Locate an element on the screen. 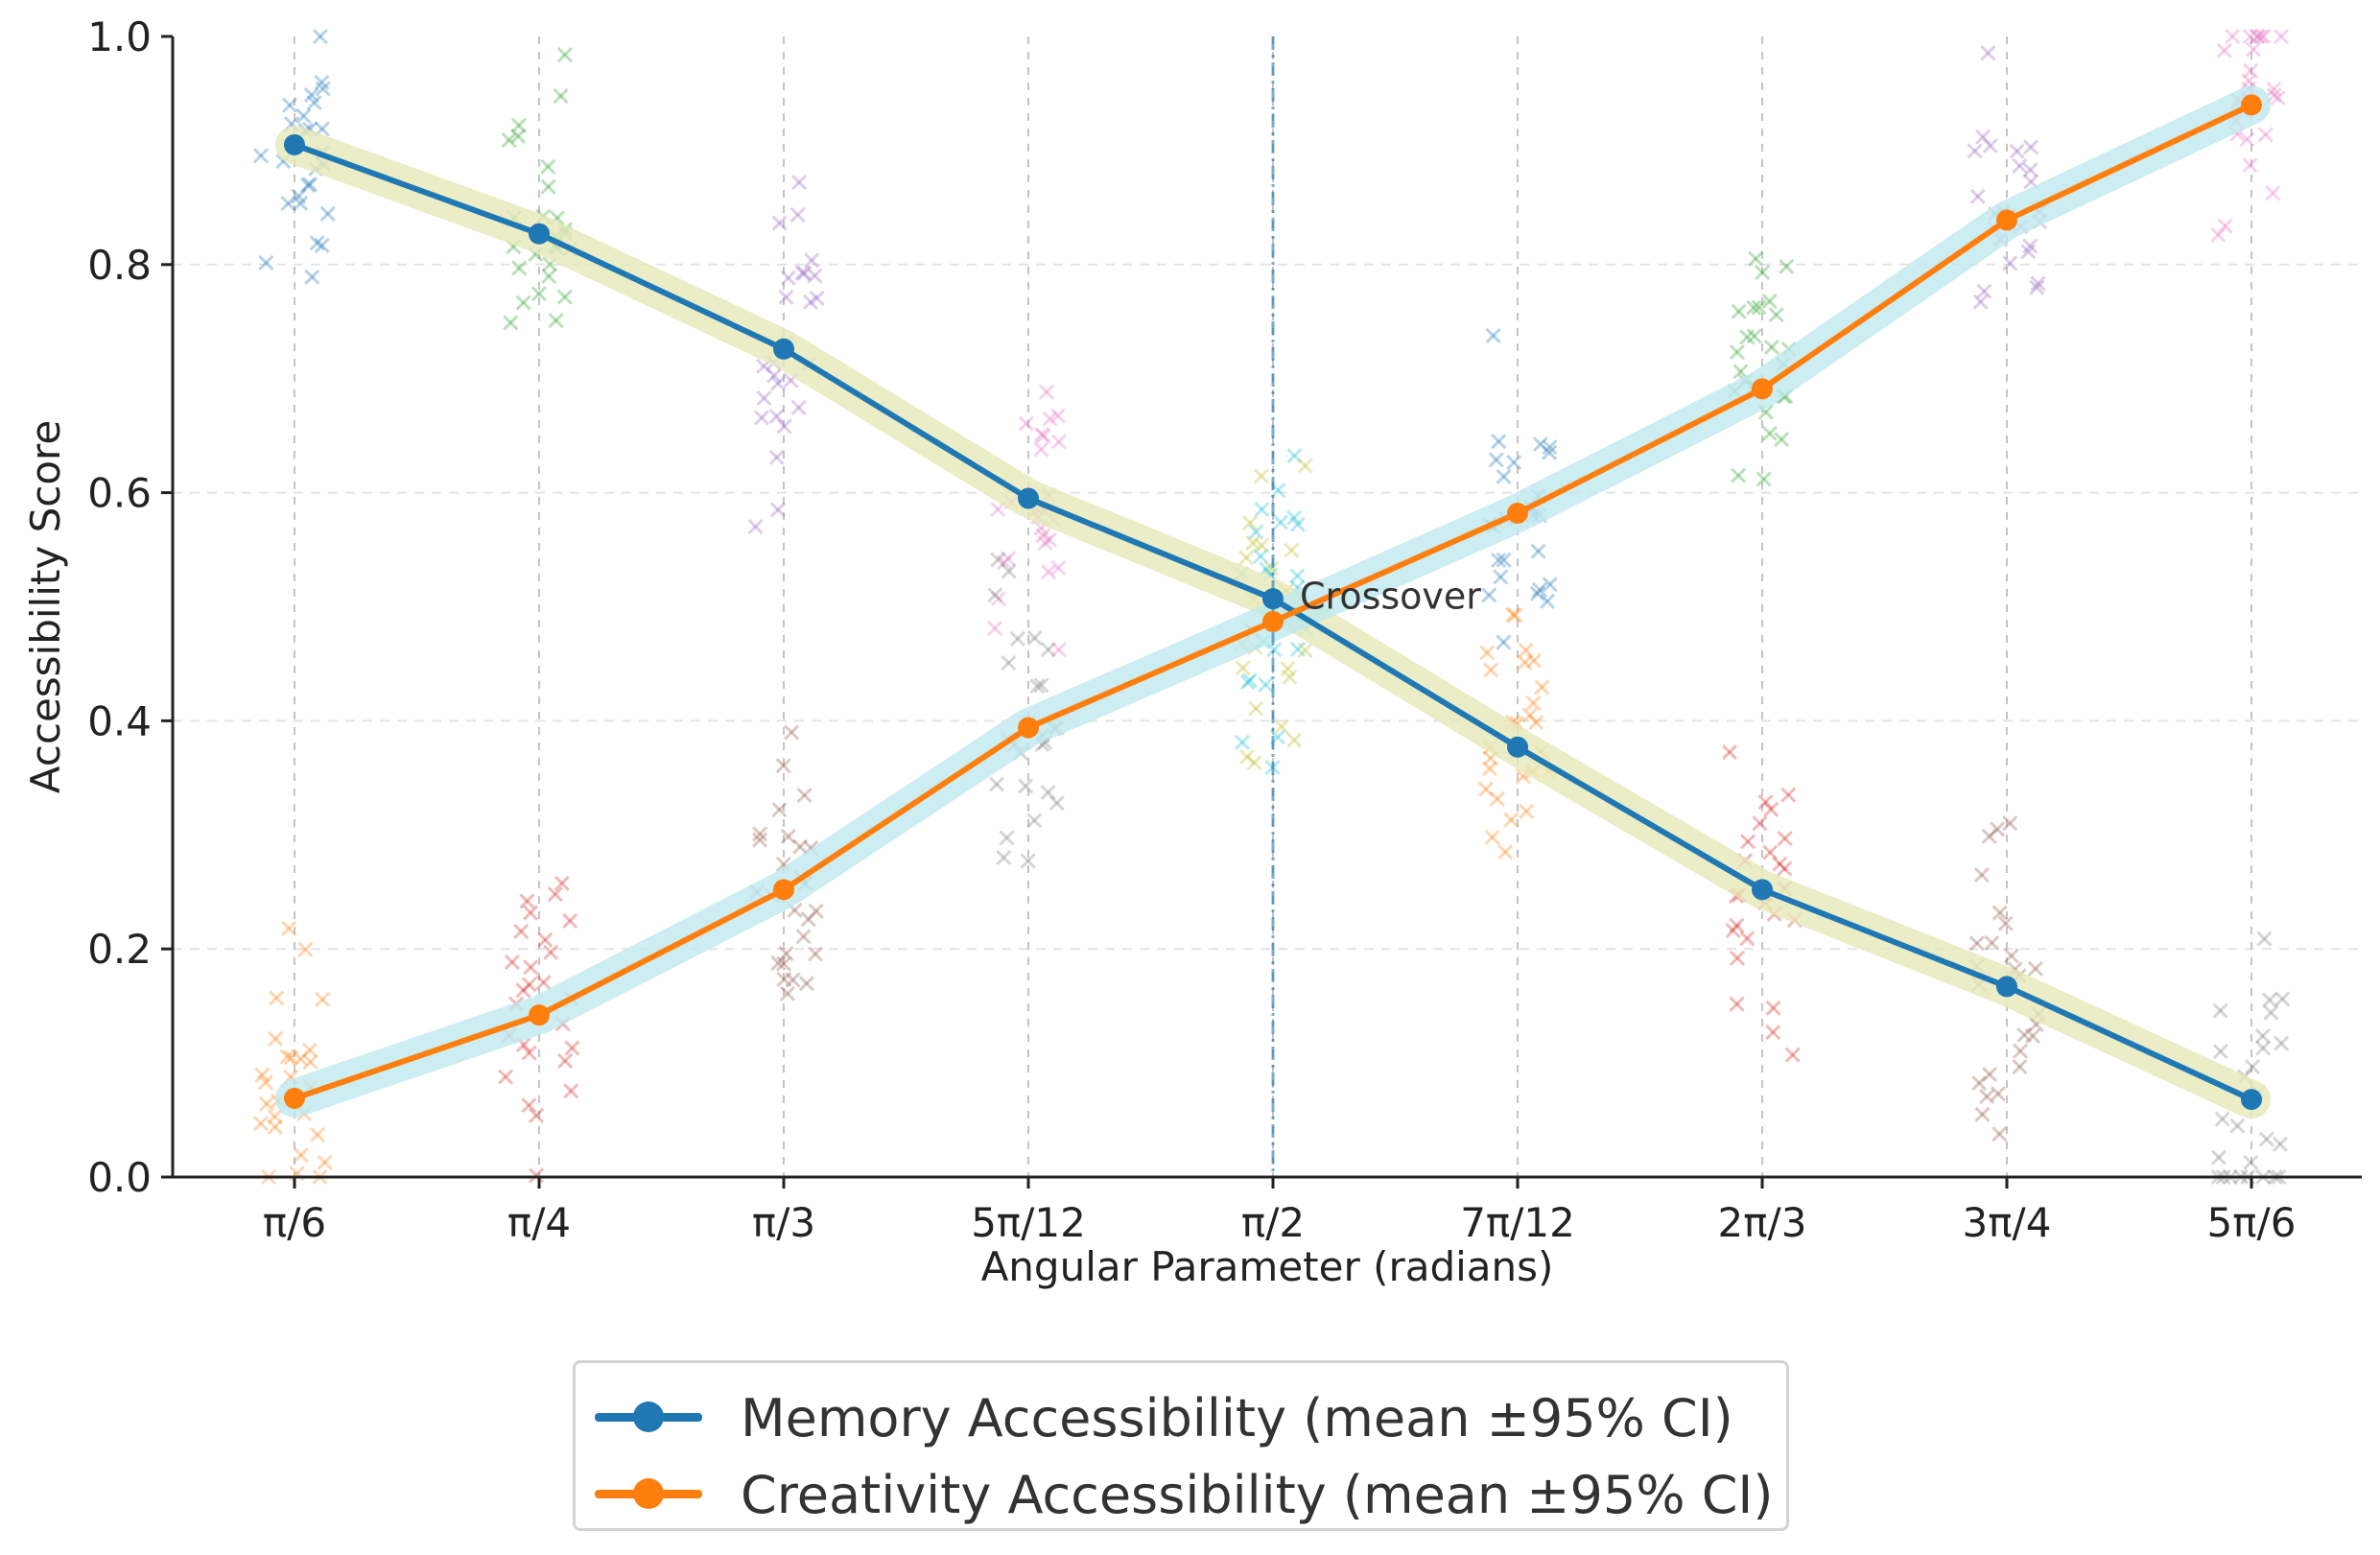 Image resolution: width=2380 pixels, height=1555 pixels. crossover-annotation: Crossover is located at coordinates (1390, 597).